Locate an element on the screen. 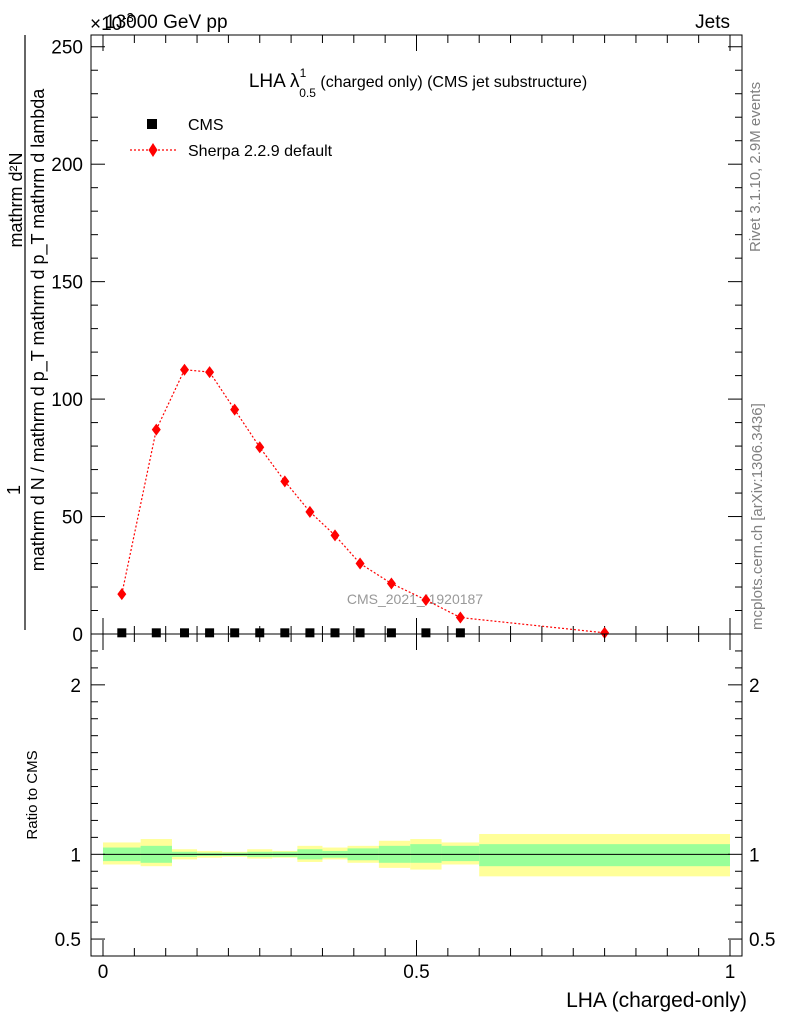  x-tick-labels: 0 0.5 1 is located at coordinates (417, 972).